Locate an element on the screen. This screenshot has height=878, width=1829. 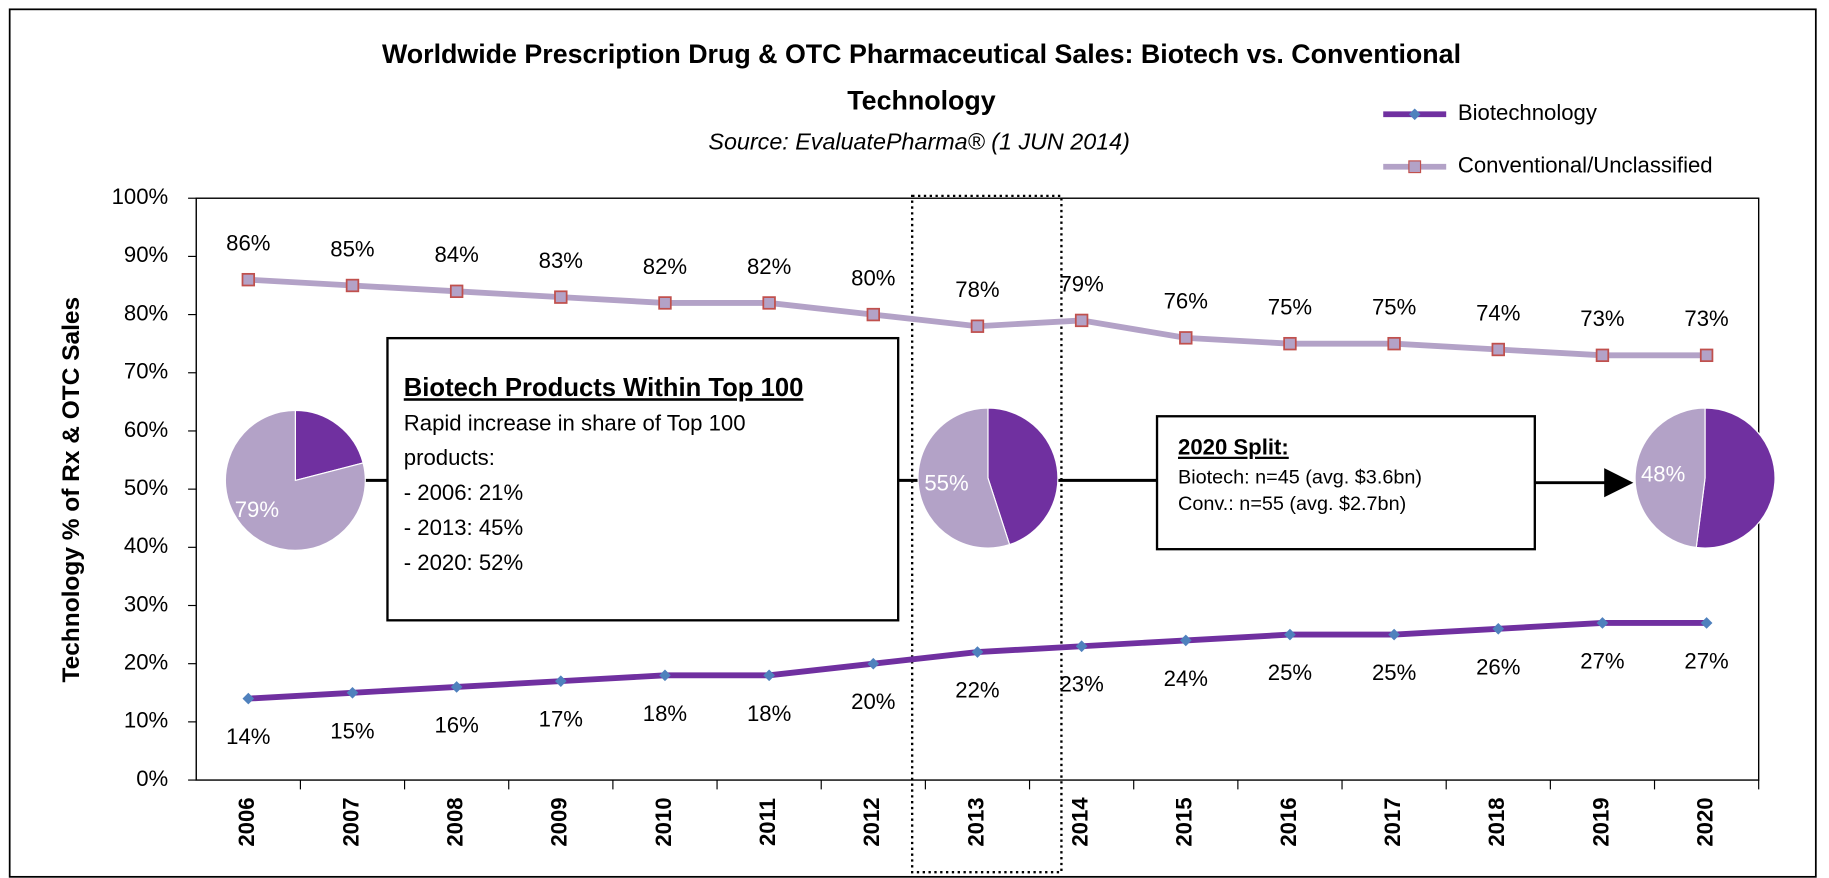
y-tick-label: 0% is located at coordinates (152, 778).